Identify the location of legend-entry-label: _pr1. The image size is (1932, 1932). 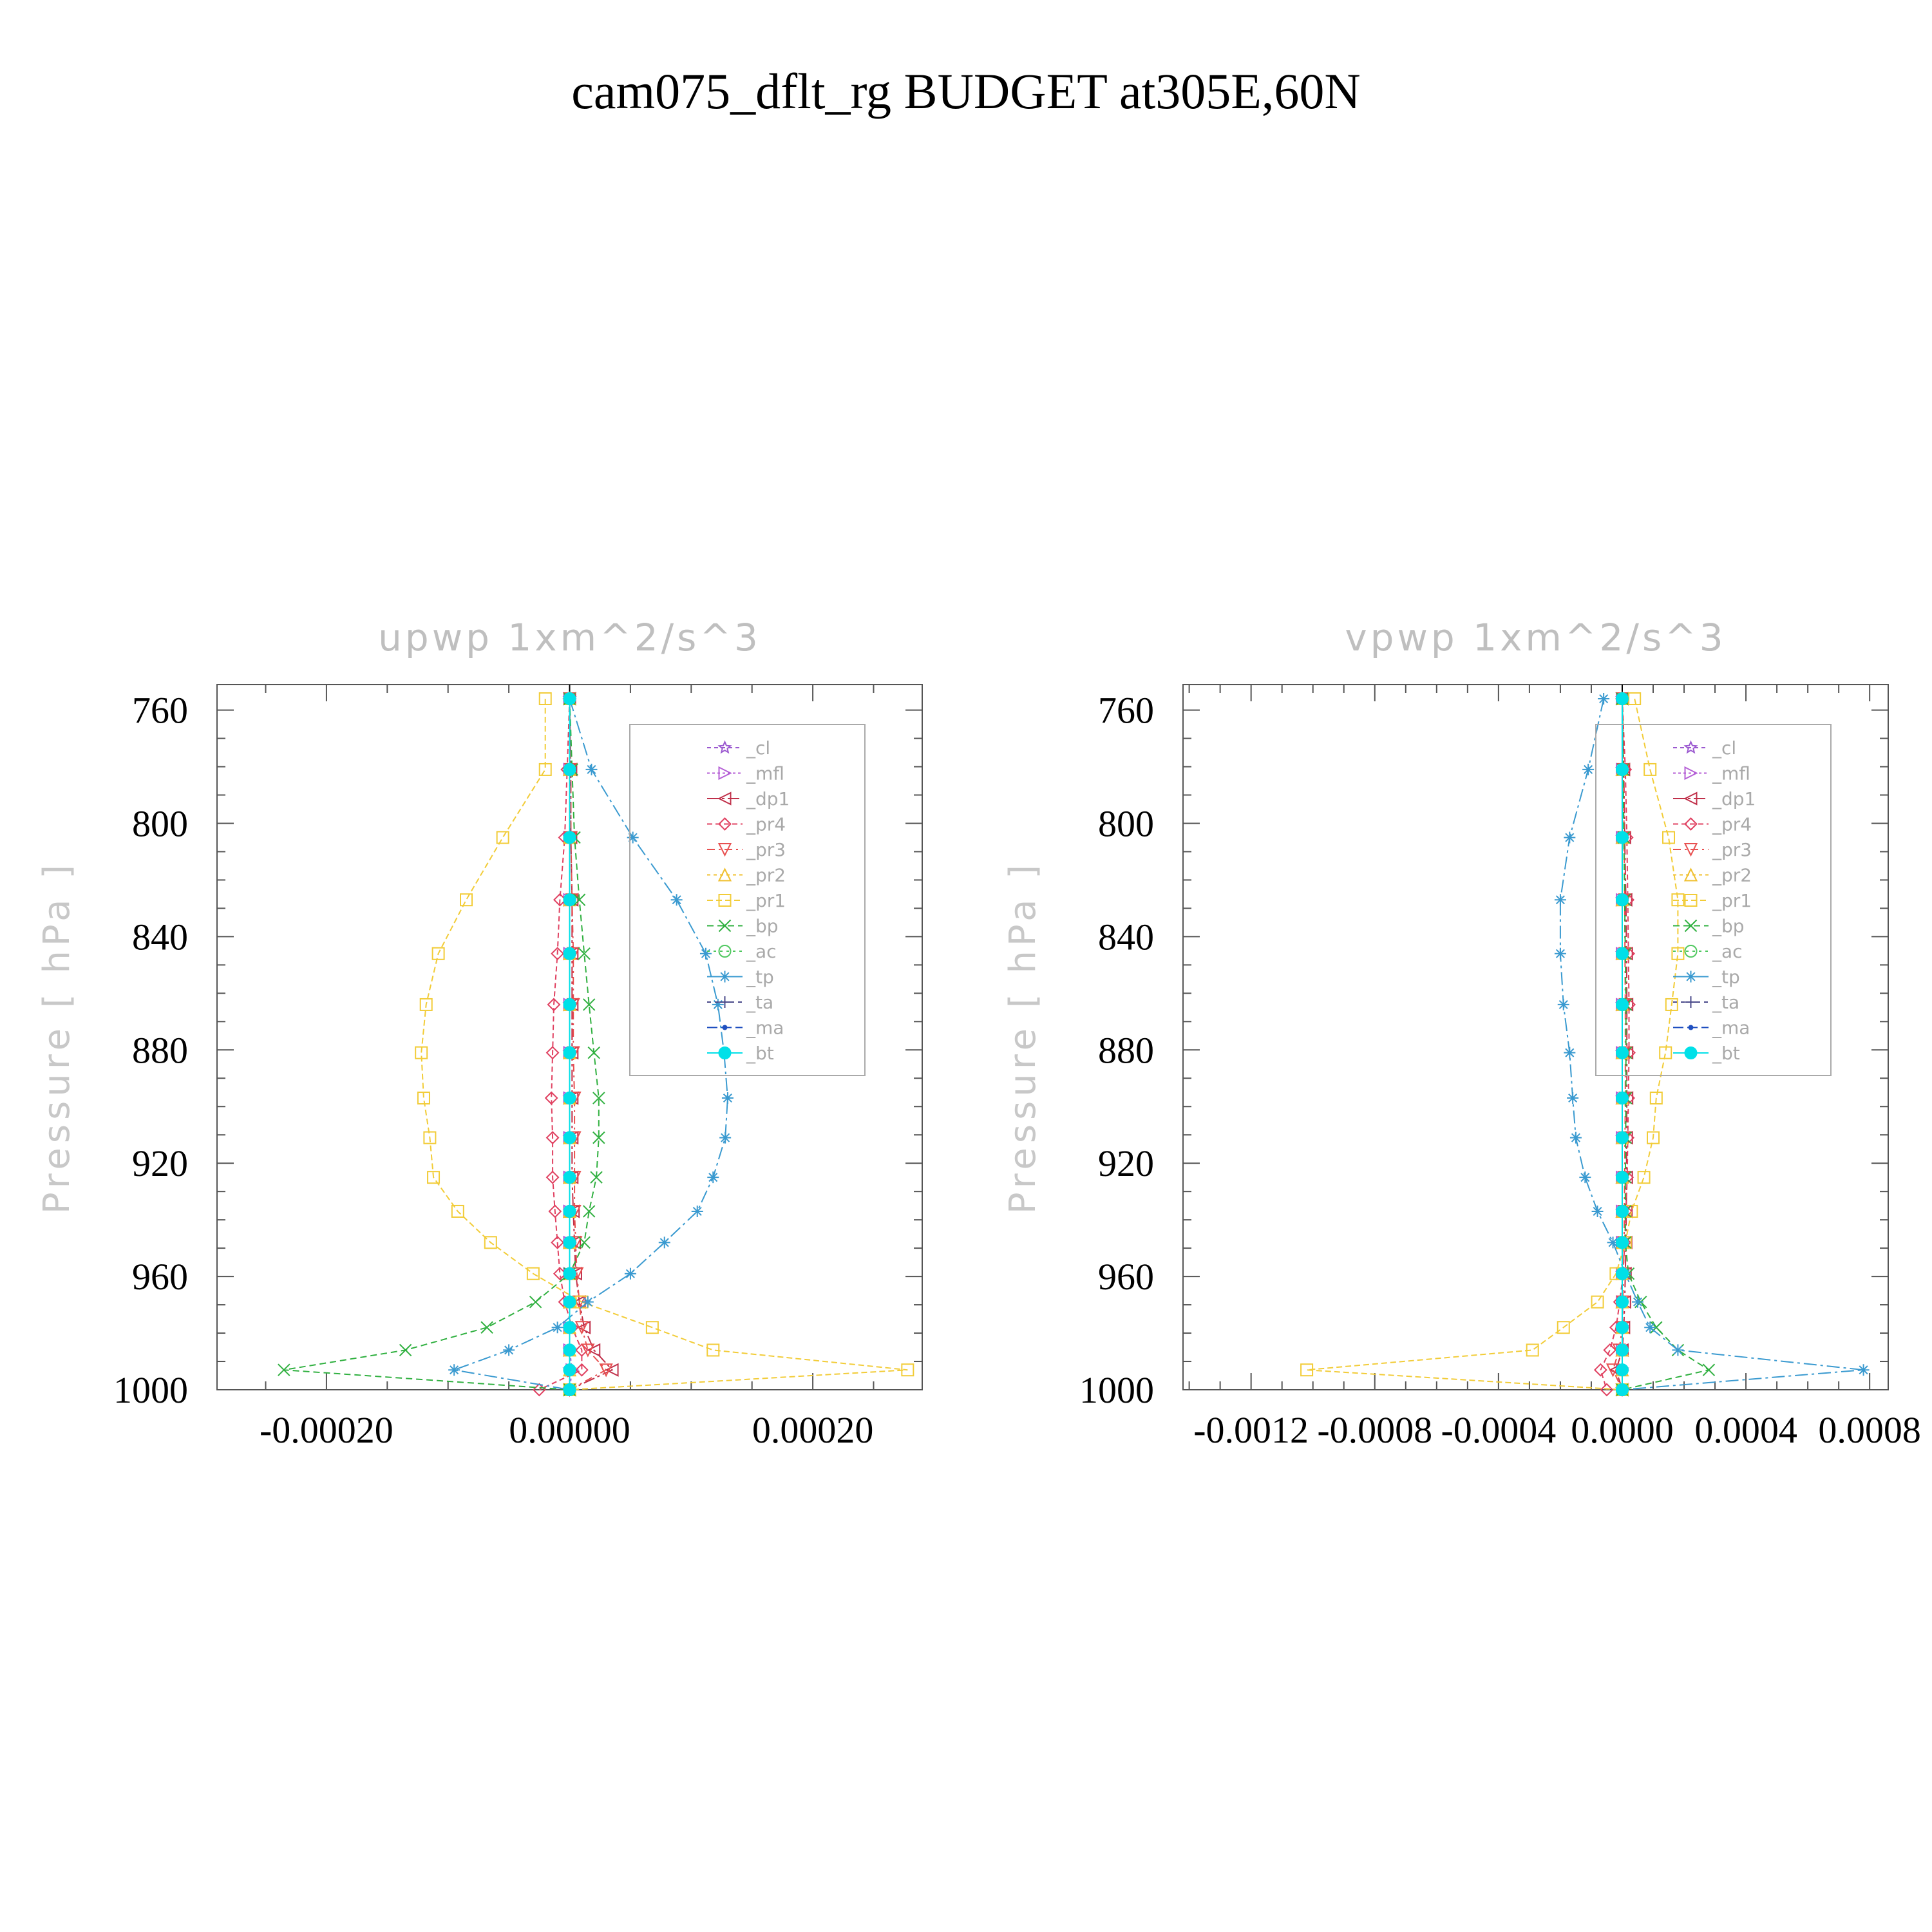
(1732, 901).